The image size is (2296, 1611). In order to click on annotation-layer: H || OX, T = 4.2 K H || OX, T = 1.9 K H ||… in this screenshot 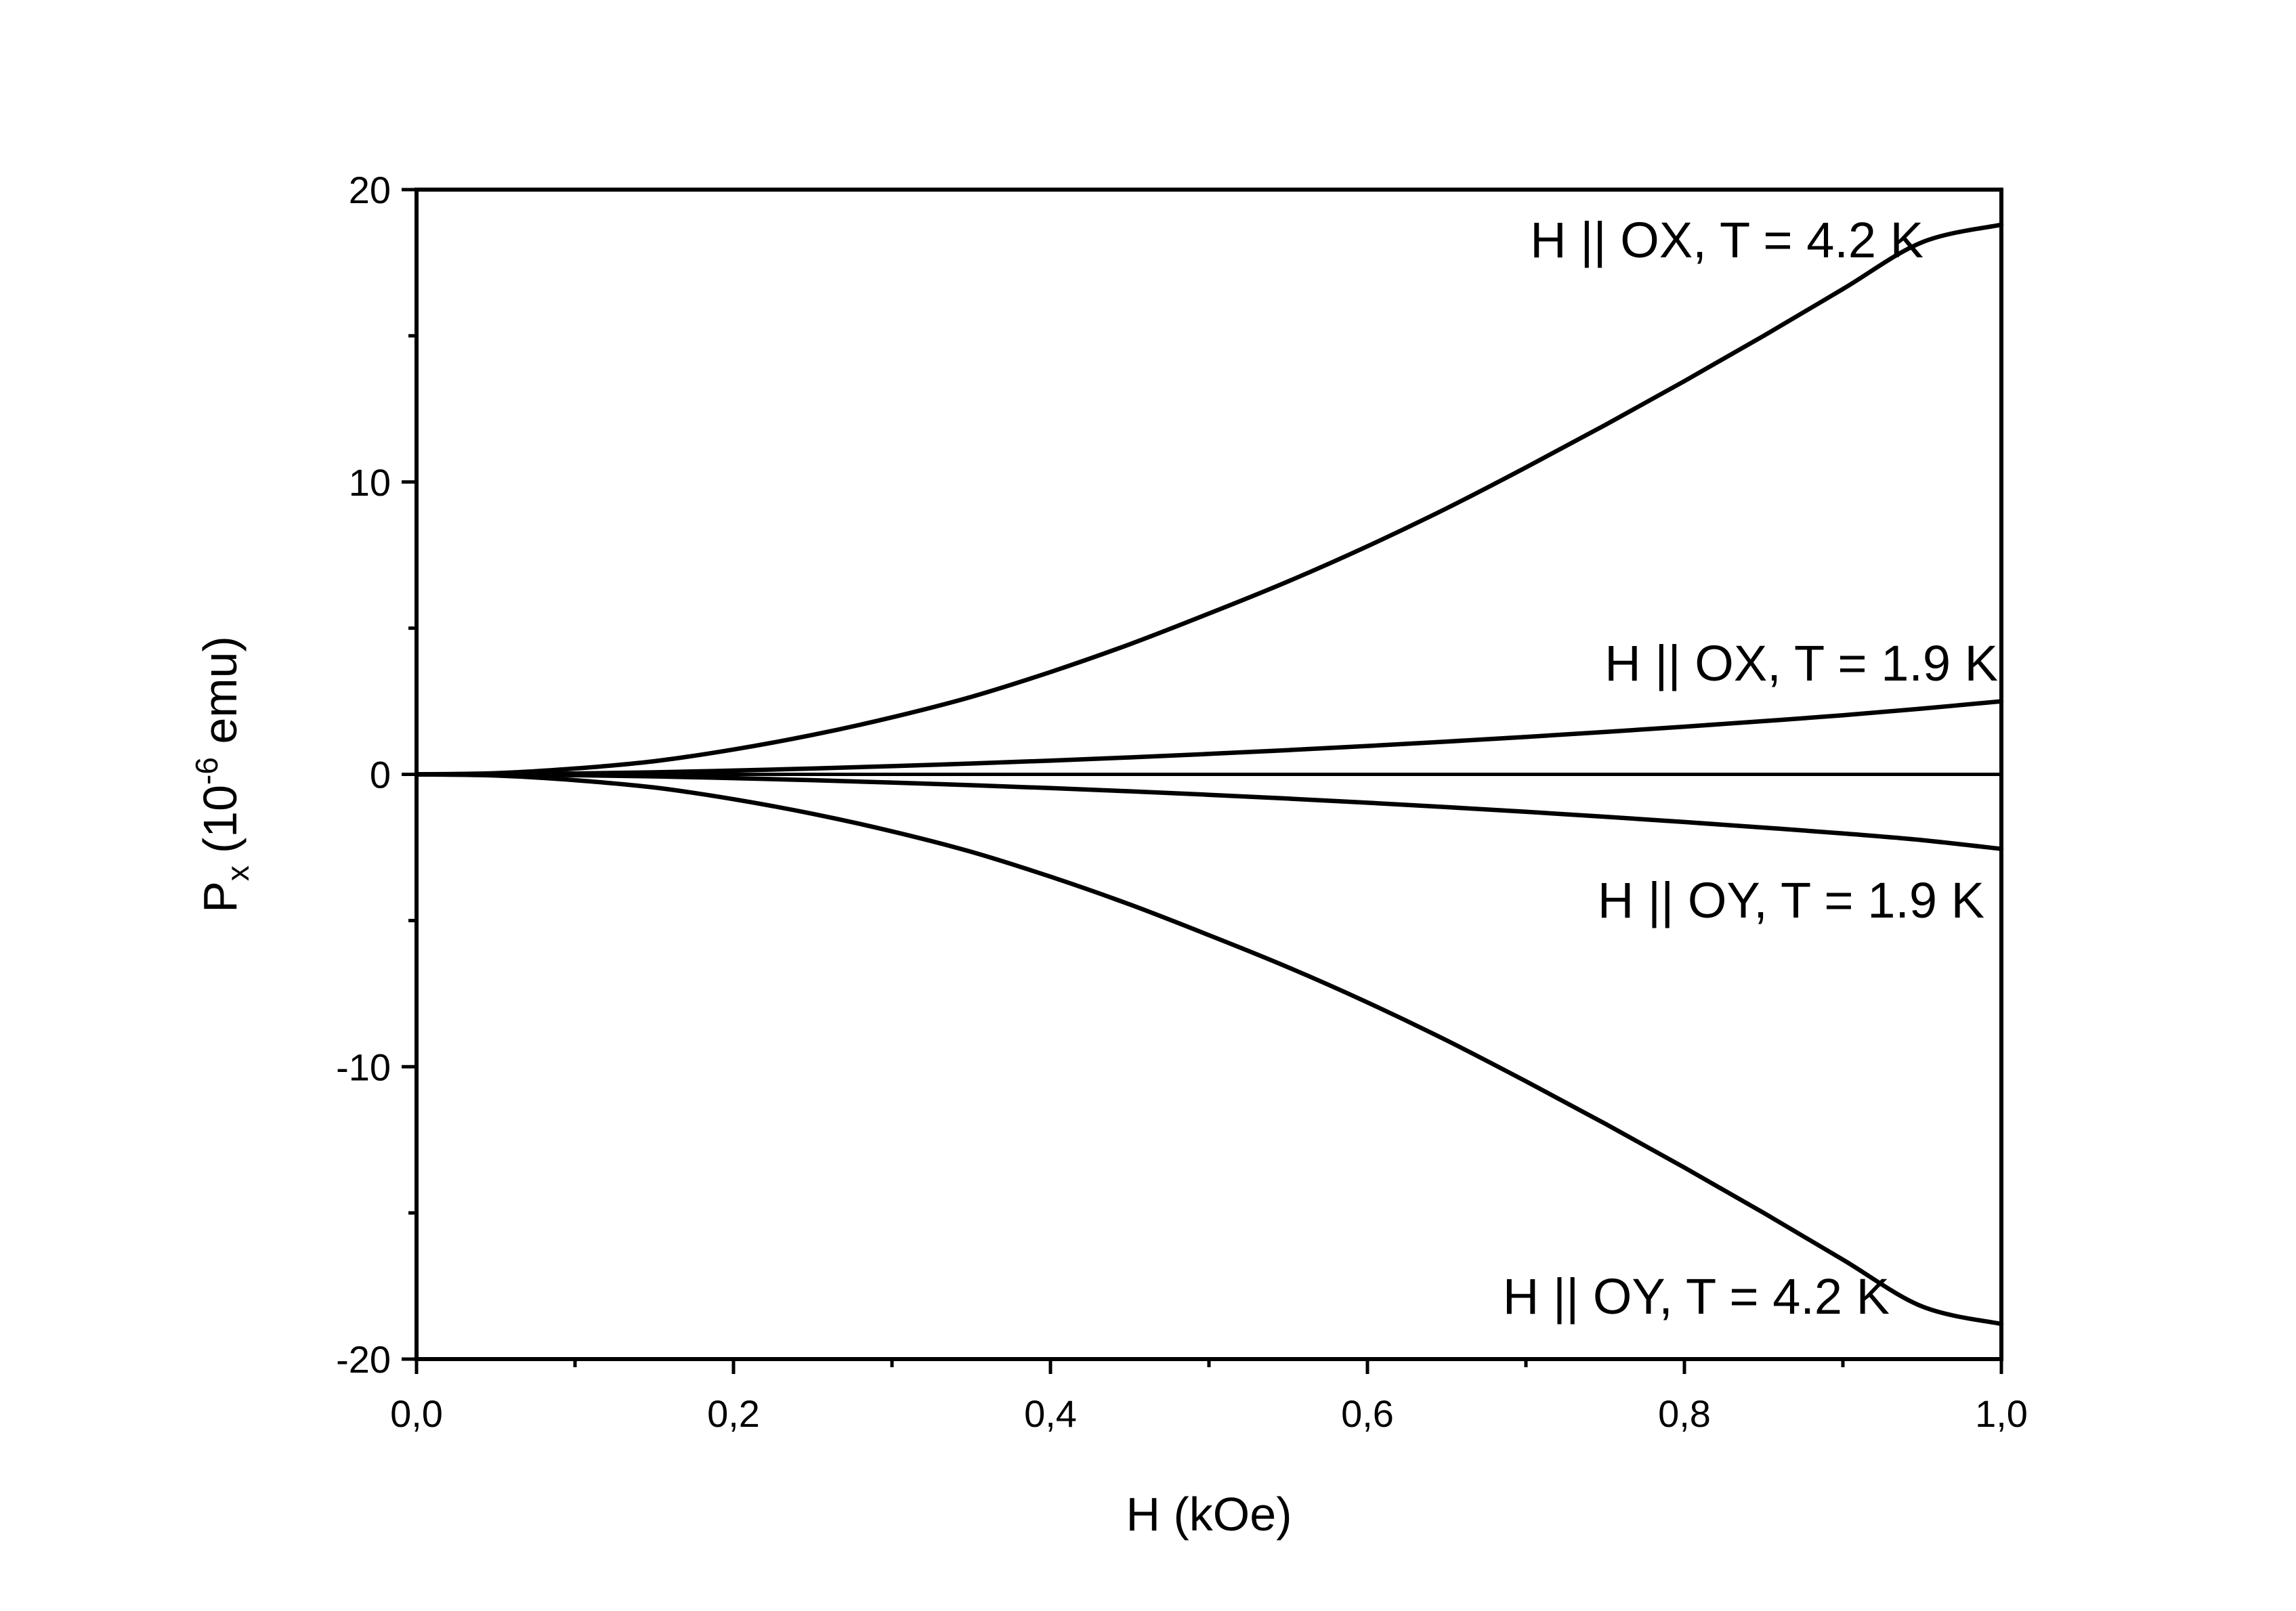, I will do `click(1750, 768)`.